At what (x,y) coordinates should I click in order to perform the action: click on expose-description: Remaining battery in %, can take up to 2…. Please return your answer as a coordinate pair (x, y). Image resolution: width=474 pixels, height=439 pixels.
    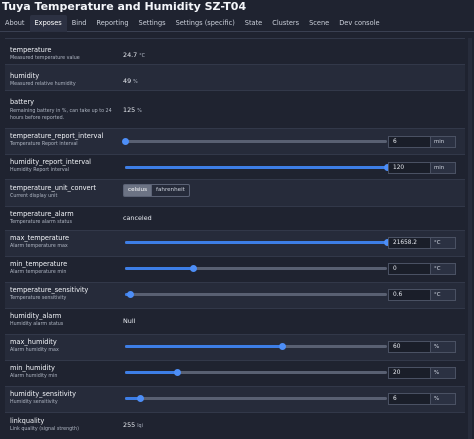
    Looking at the image, I should click on (61, 115).